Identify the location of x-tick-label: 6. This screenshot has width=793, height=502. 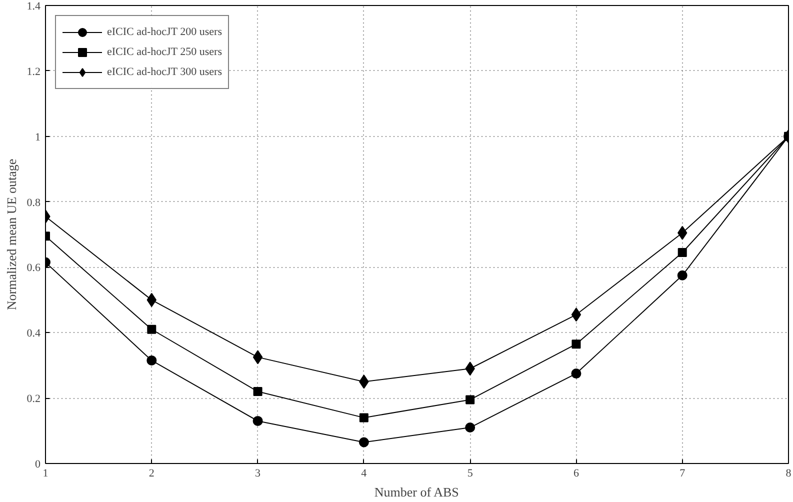
(576, 474).